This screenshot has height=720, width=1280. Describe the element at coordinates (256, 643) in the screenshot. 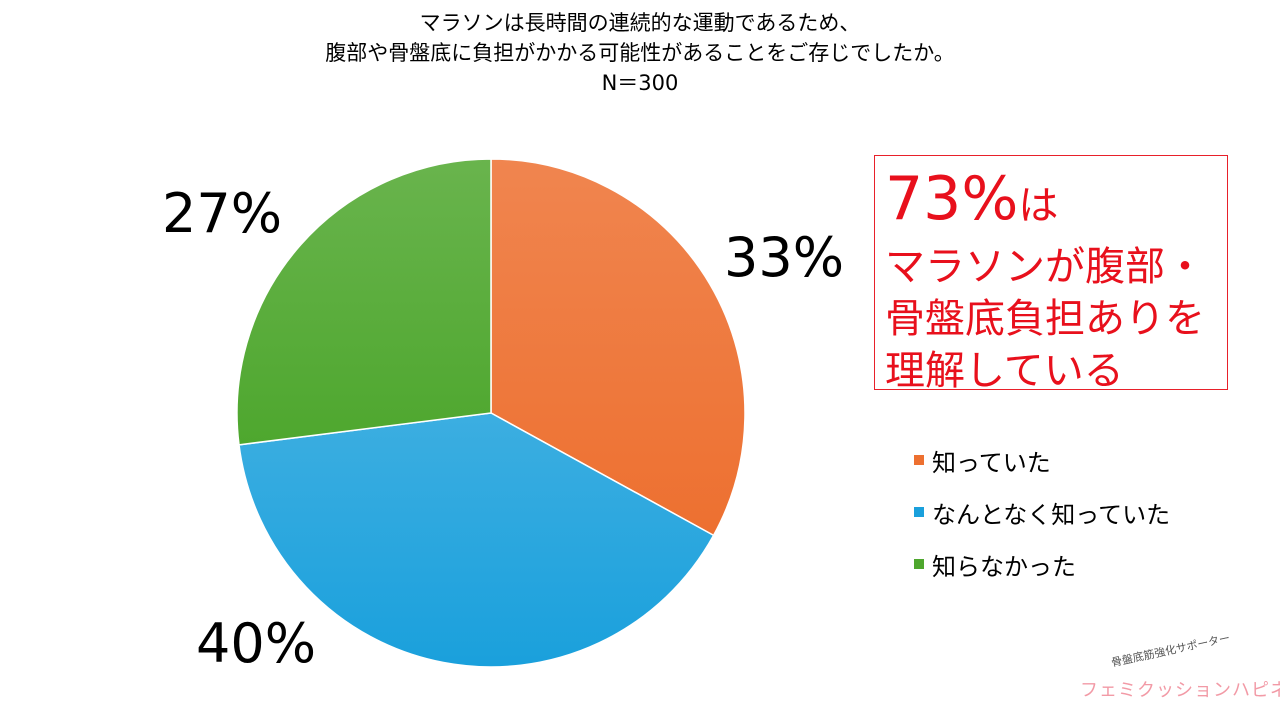

I see `data-label-somewhat-known: 40%` at that location.